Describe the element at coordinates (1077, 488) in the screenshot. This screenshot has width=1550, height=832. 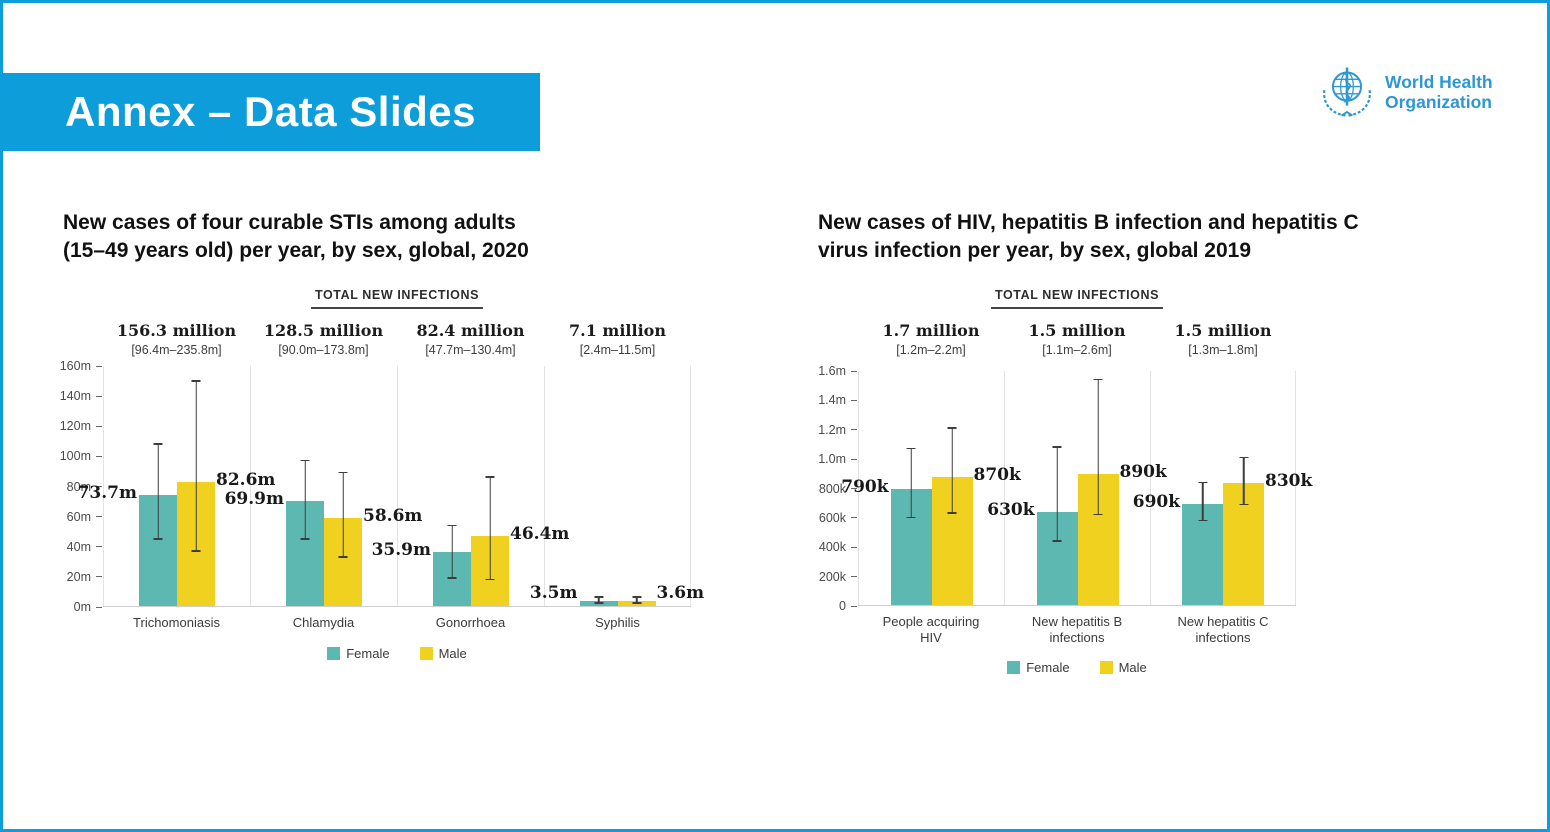
I see `category-panel: 630k 890k` at that location.